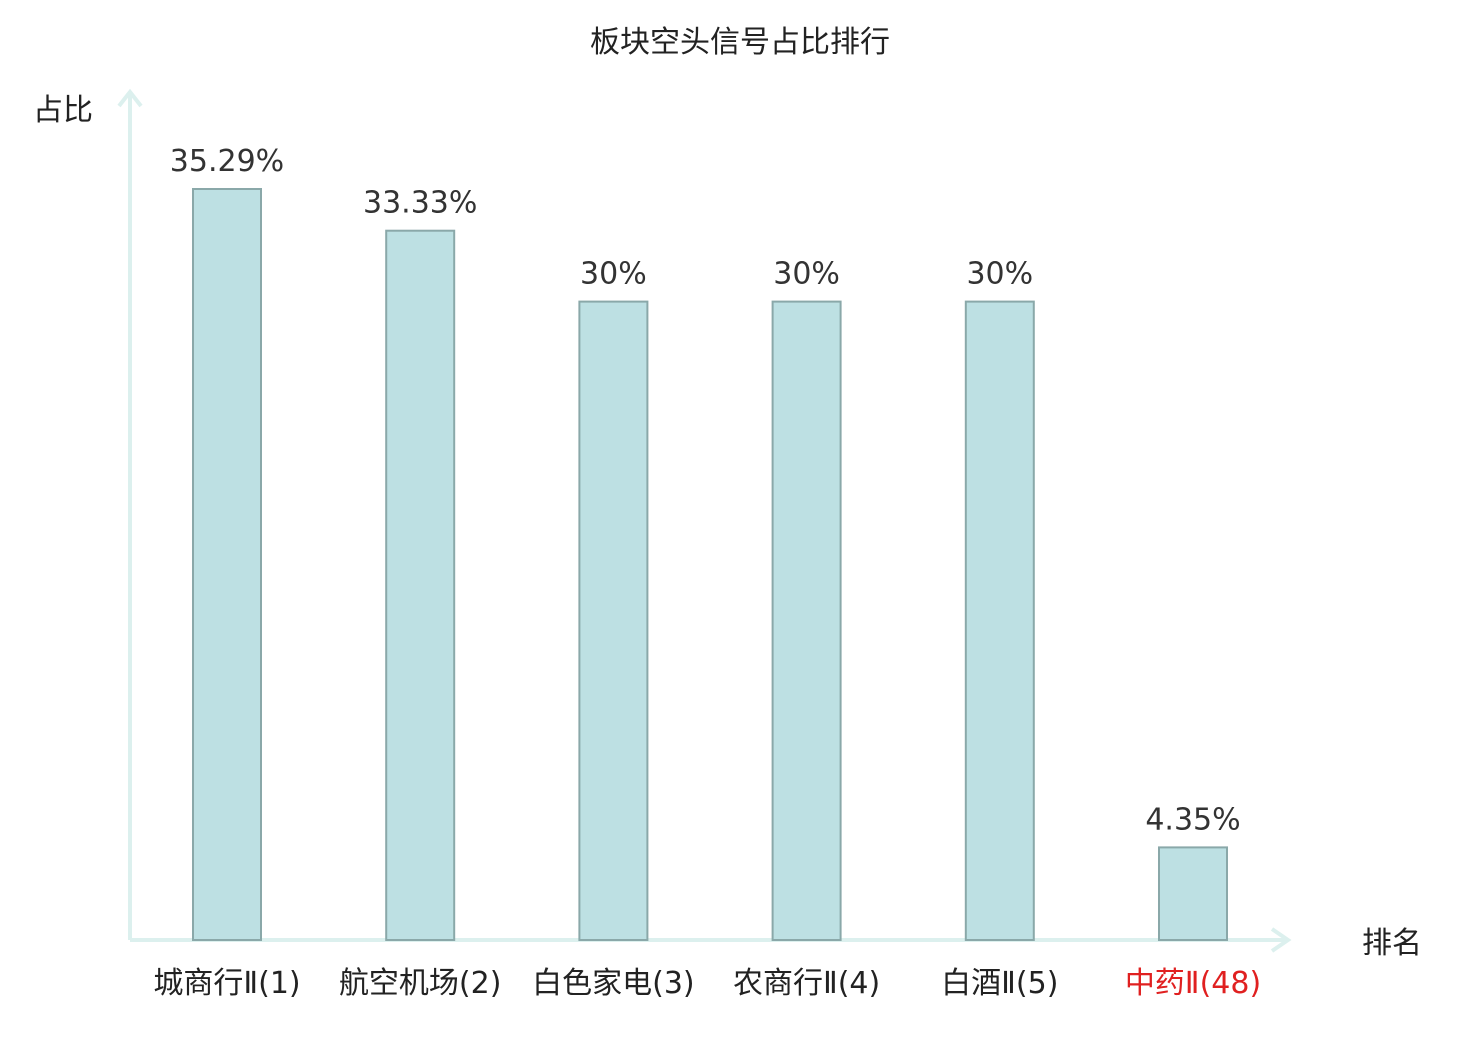 The width and height of the screenshot is (1480, 1040). I want to click on x-tick-label: 白色家电(3), so click(613, 983).